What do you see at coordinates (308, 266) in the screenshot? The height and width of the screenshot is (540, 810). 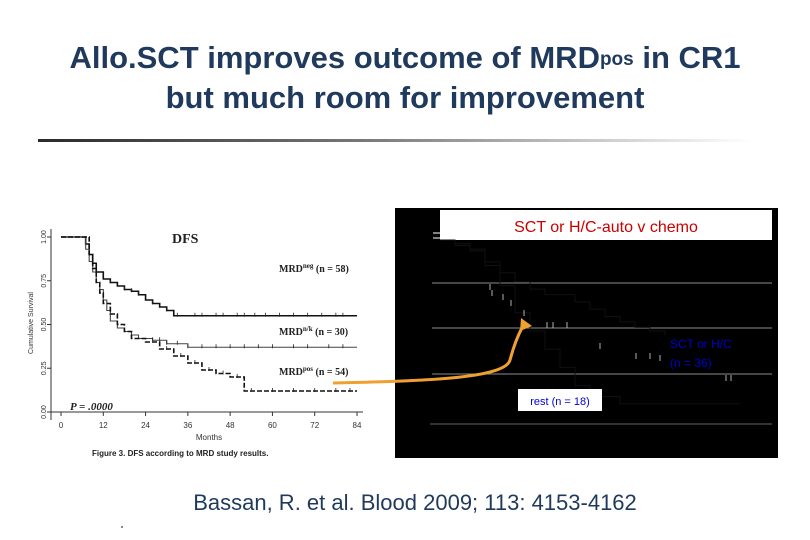 I see `series-label-superscript: neg` at bounding box center [308, 266].